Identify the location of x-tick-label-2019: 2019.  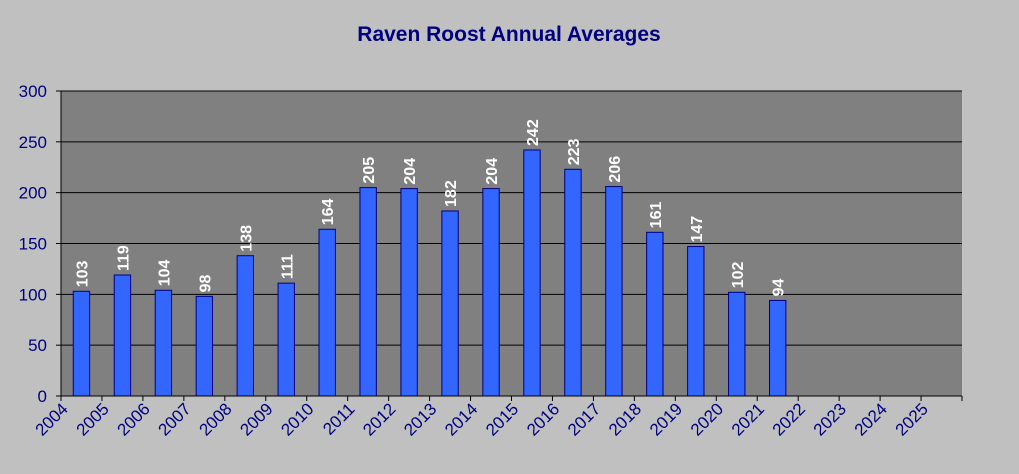
(666, 419).